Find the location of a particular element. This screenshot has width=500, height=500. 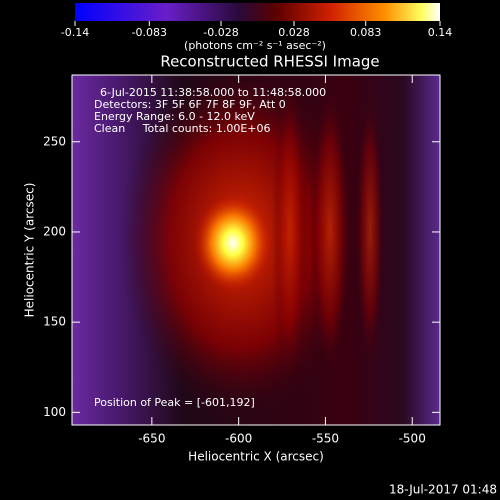

colorbar-tick-label: 0.028 is located at coordinates (294, 32).